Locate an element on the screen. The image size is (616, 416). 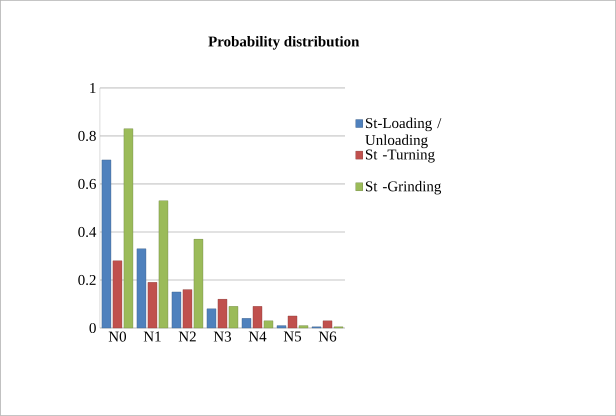
legend-label: St -Turning is located at coordinates (400, 156).